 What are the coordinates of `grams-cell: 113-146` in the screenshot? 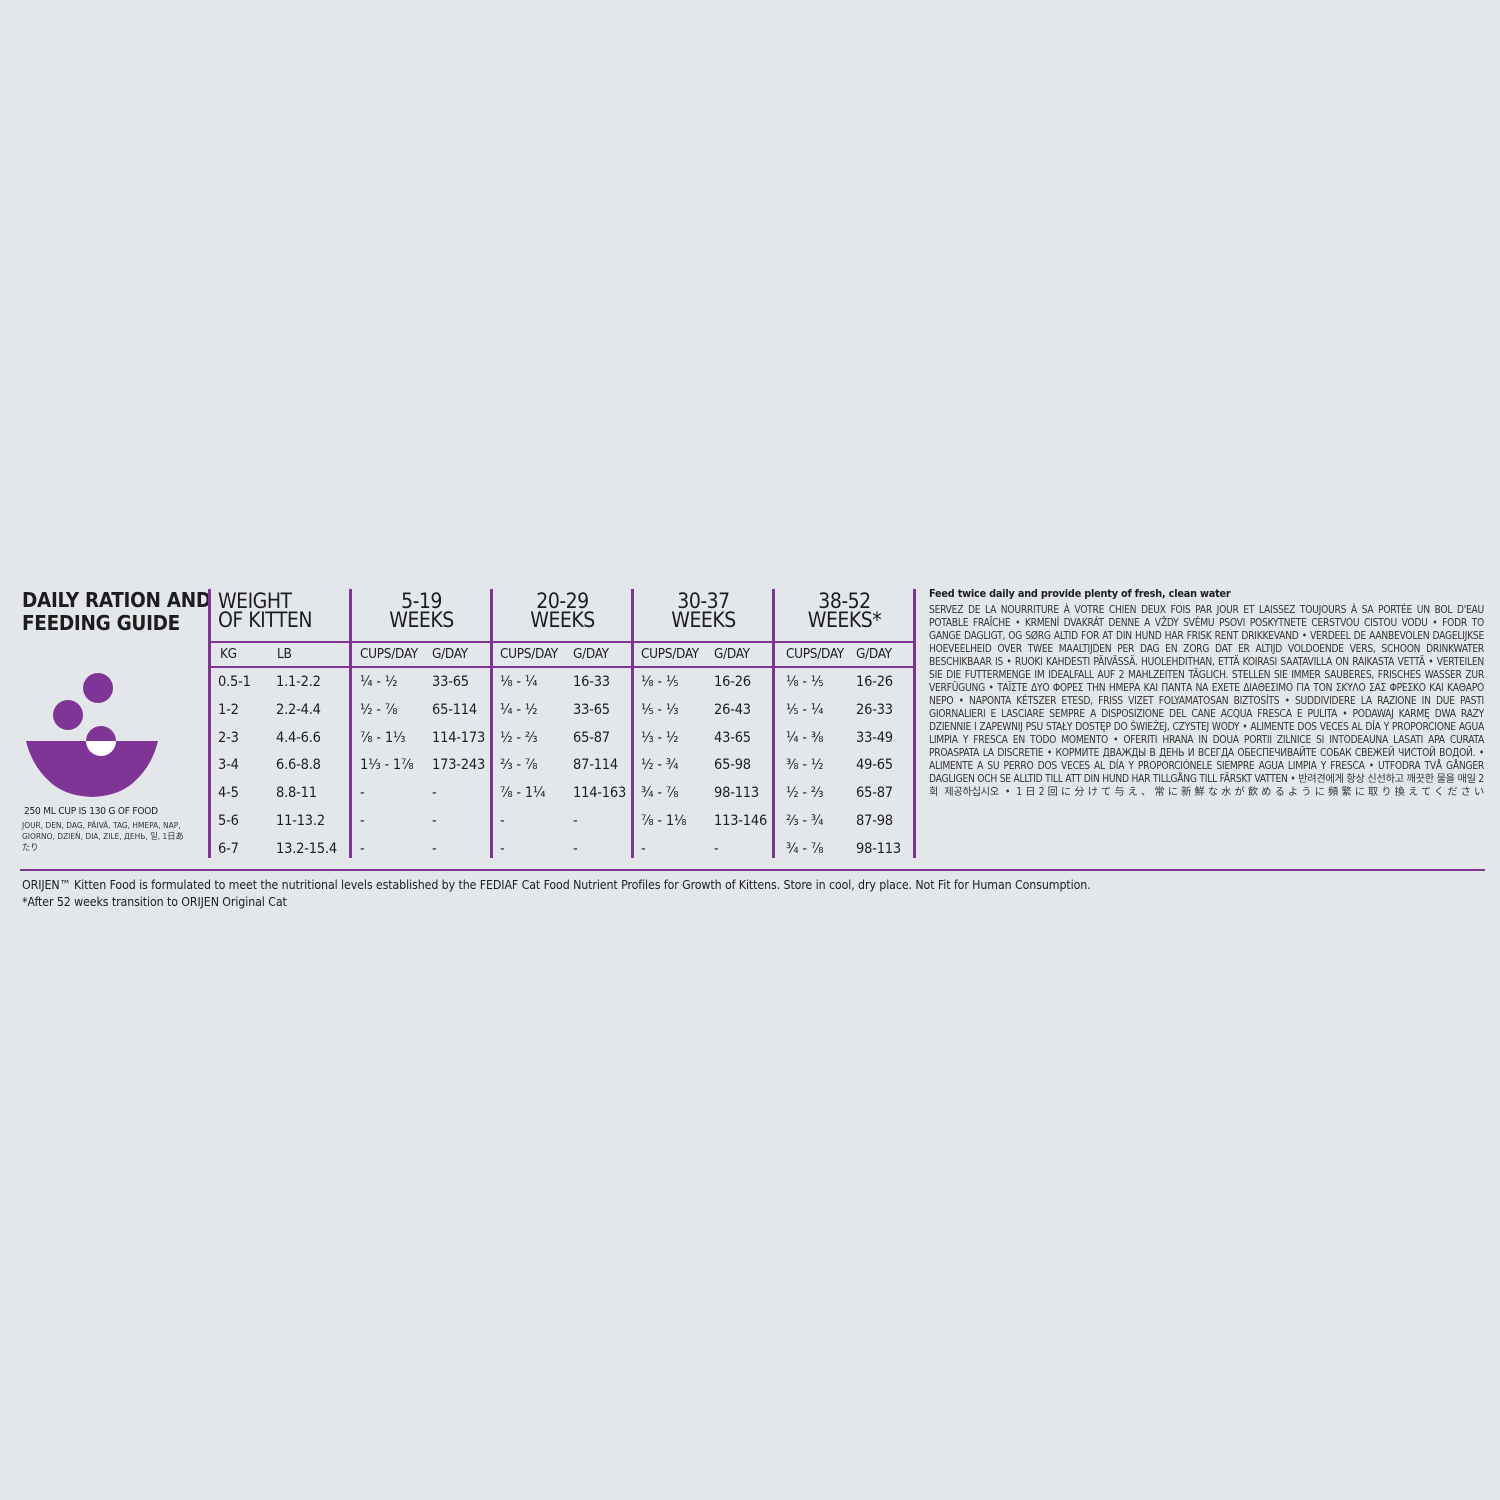 It's located at (741, 821).